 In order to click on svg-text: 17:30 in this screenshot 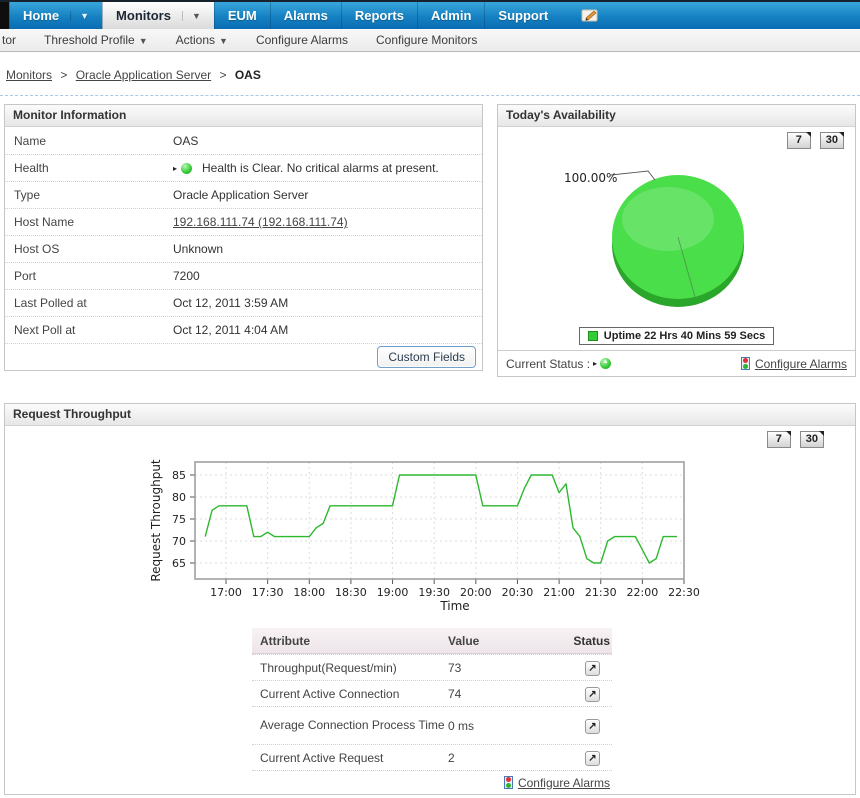, I will do `click(268, 592)`.